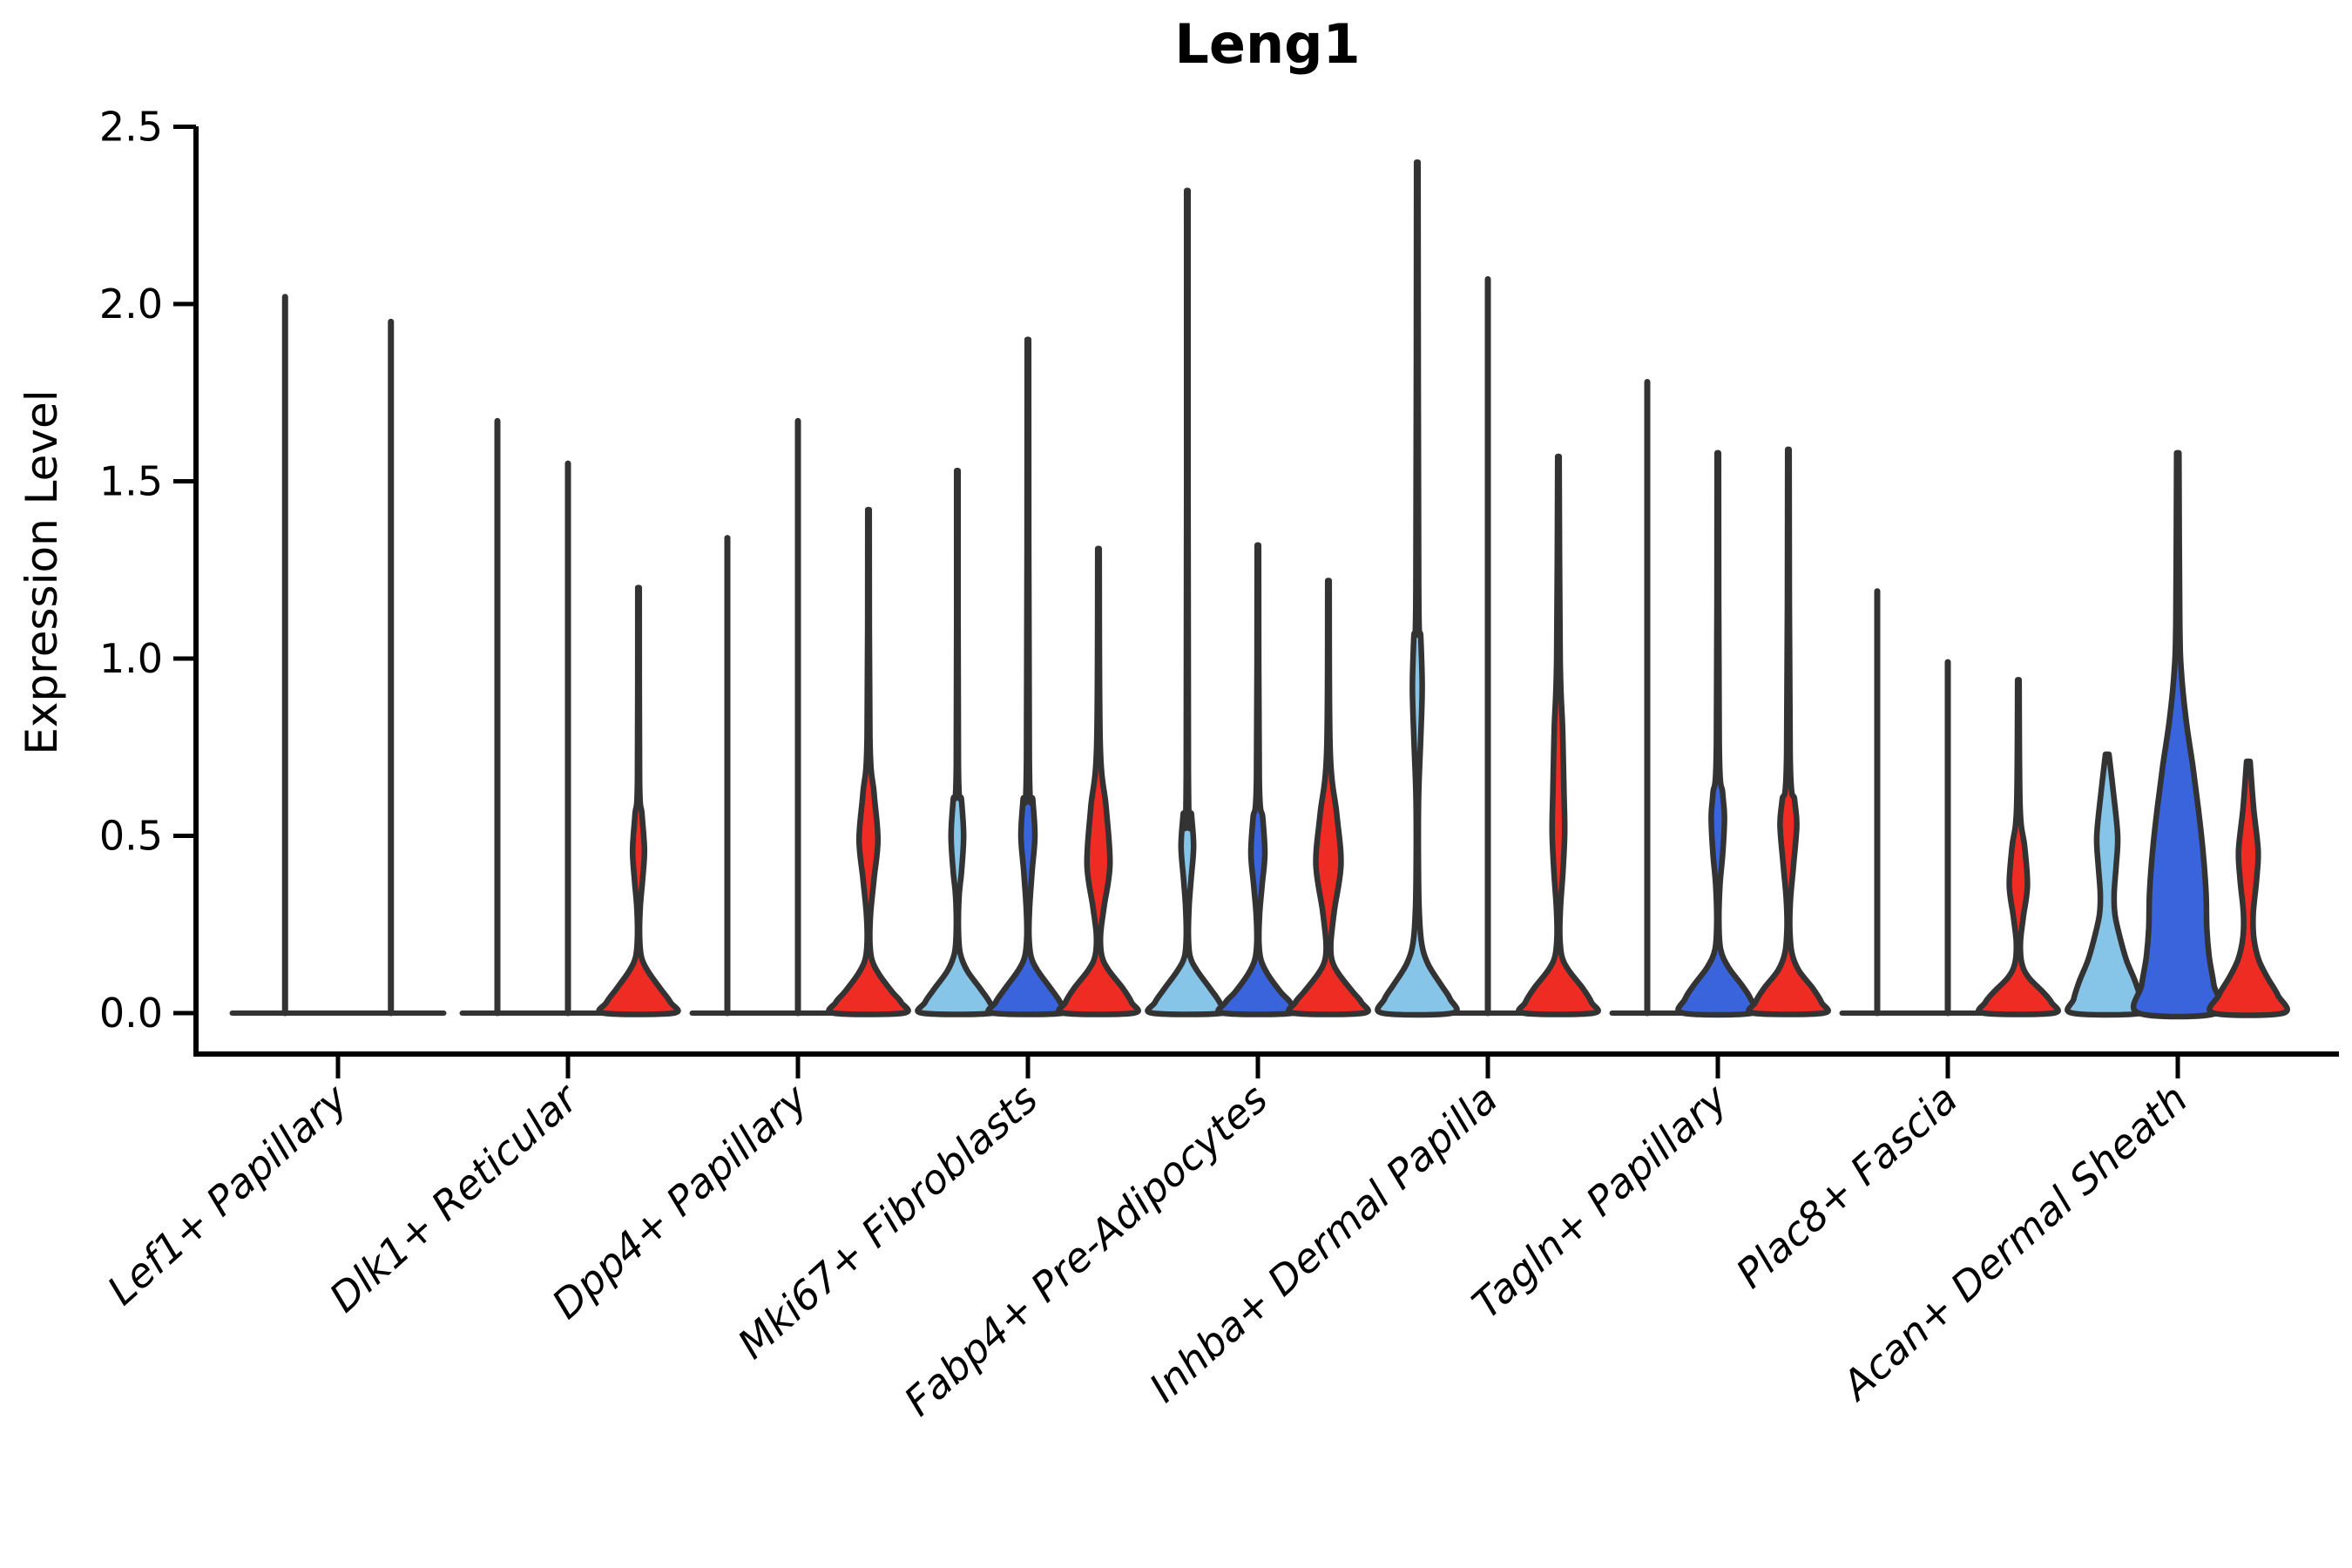 The height and width of the screenshot is (1568, 2352). Describe the element at coordinates (131, 836) in the screenshot. I see `y-tick-label: 0.5` at that location.